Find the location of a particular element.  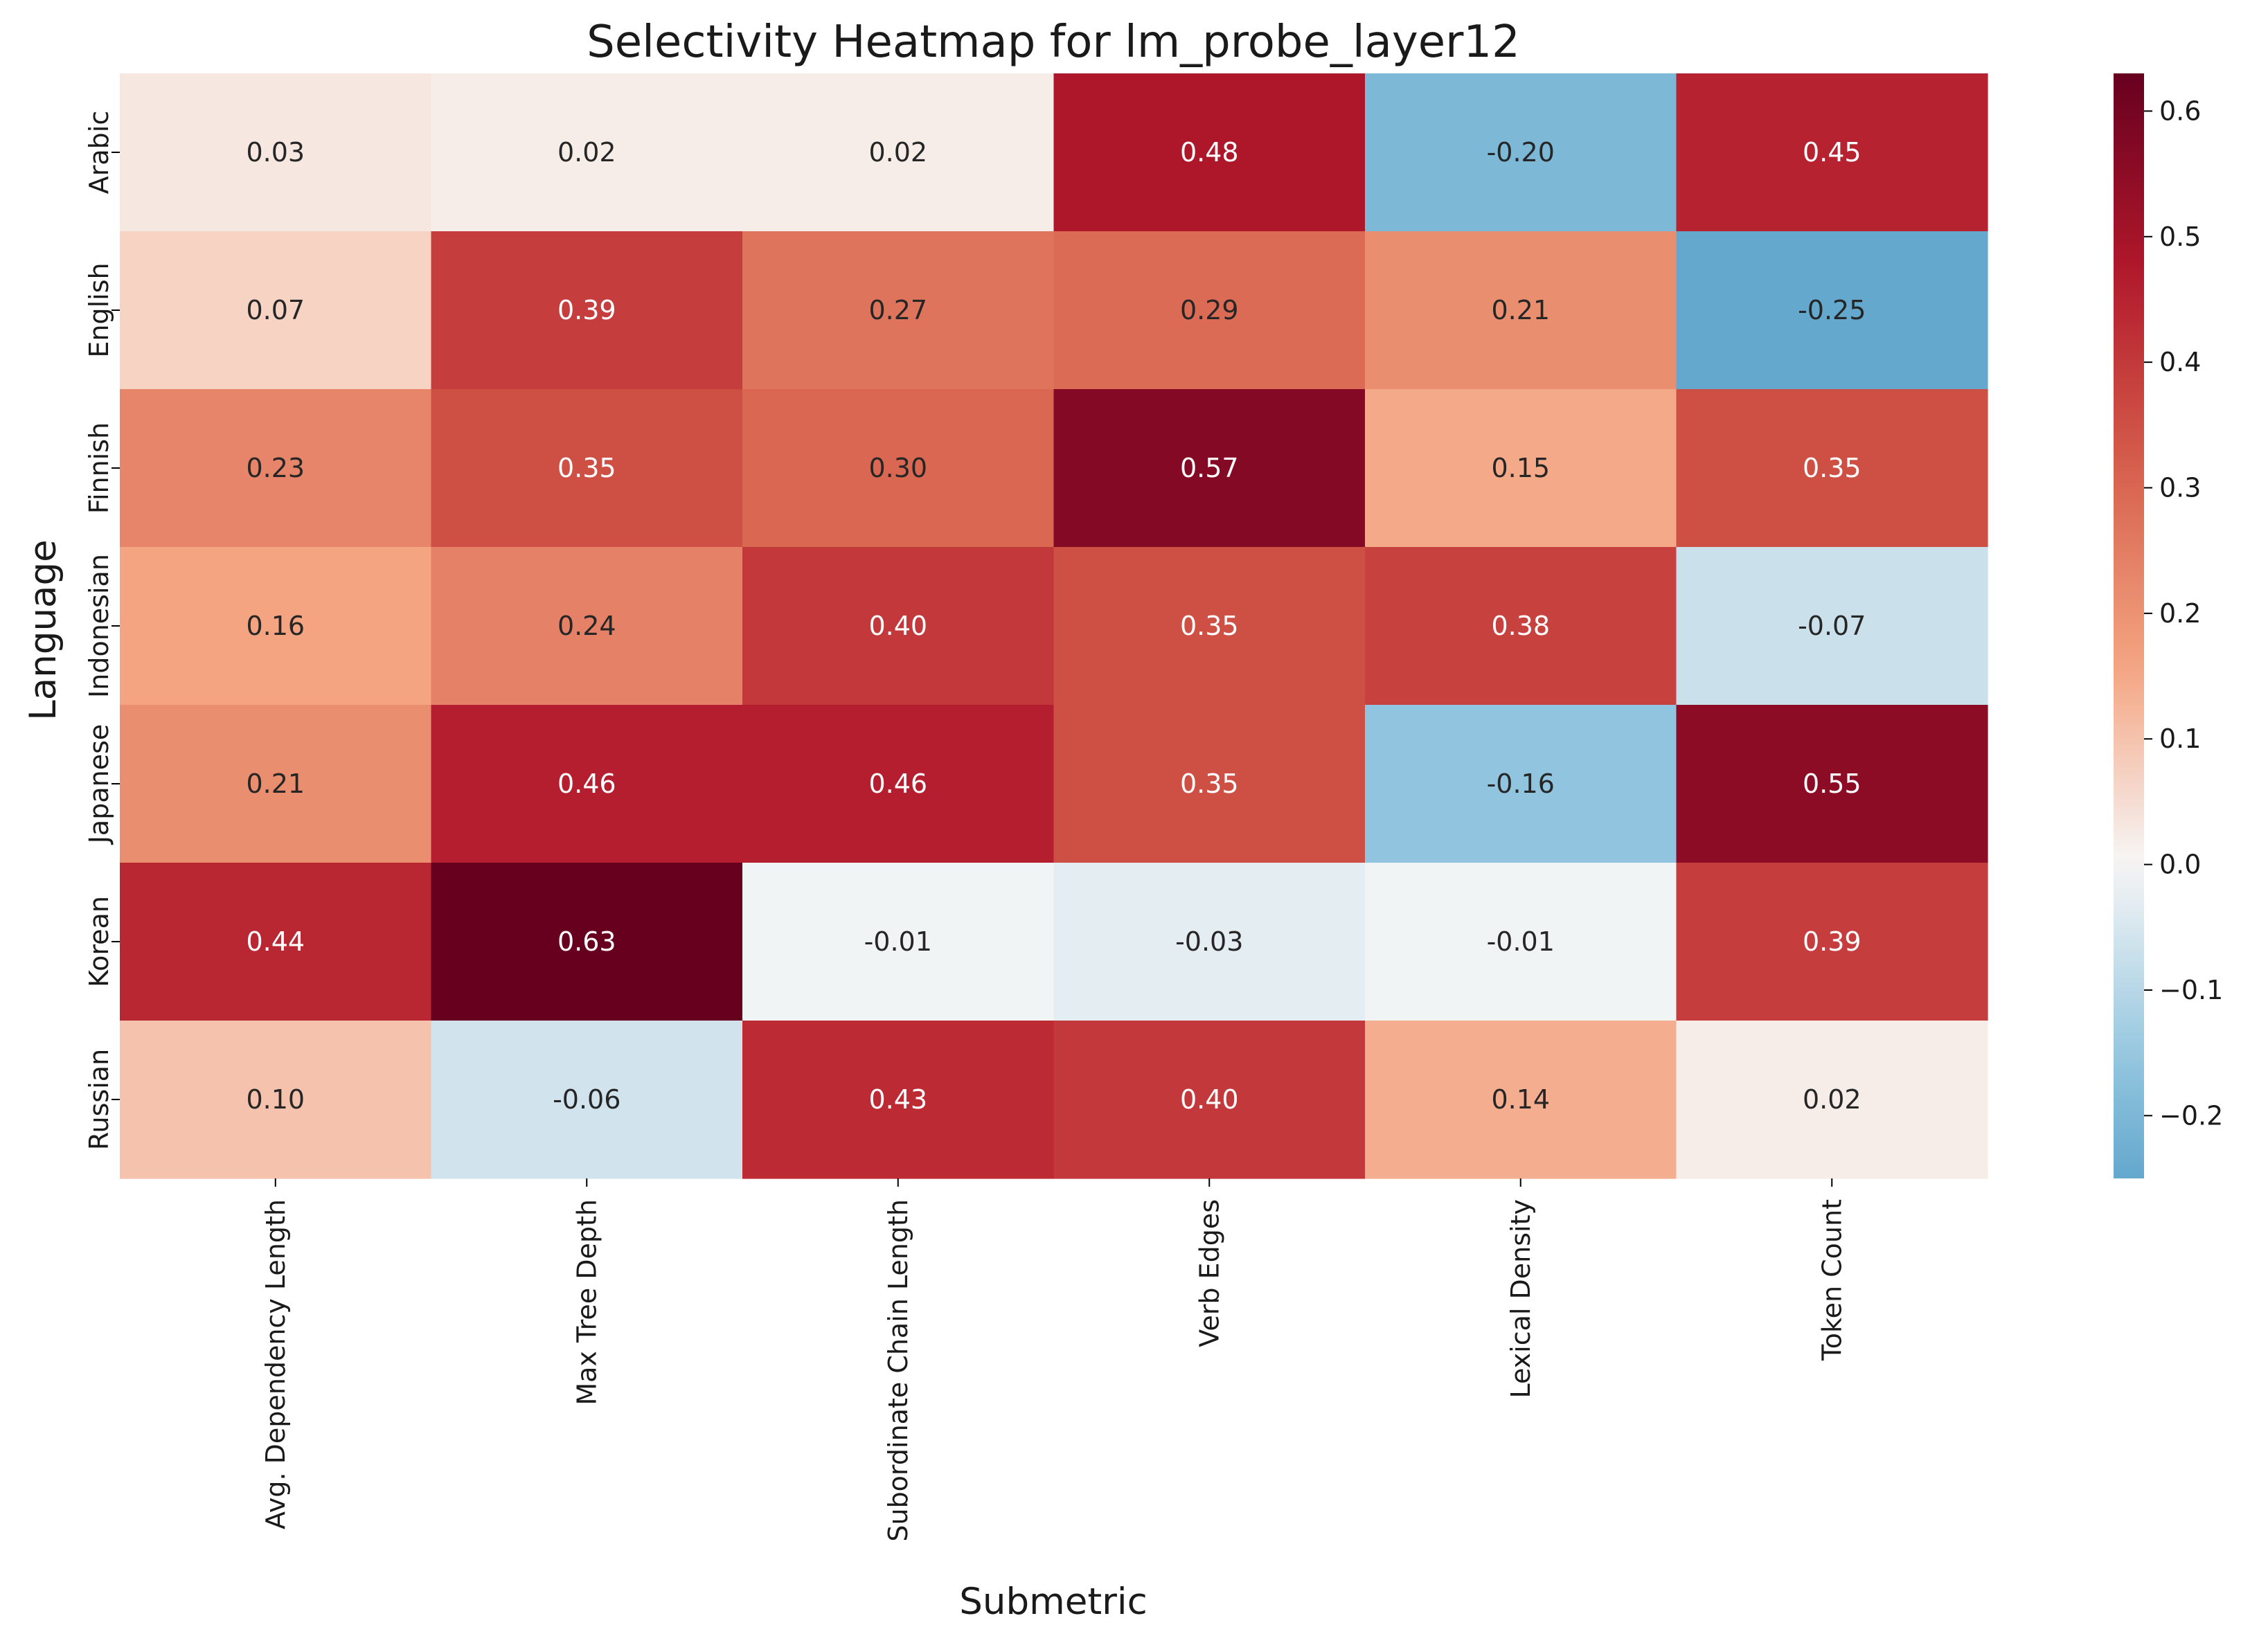

y-tick-label: English is located at coordinates (99, 309).